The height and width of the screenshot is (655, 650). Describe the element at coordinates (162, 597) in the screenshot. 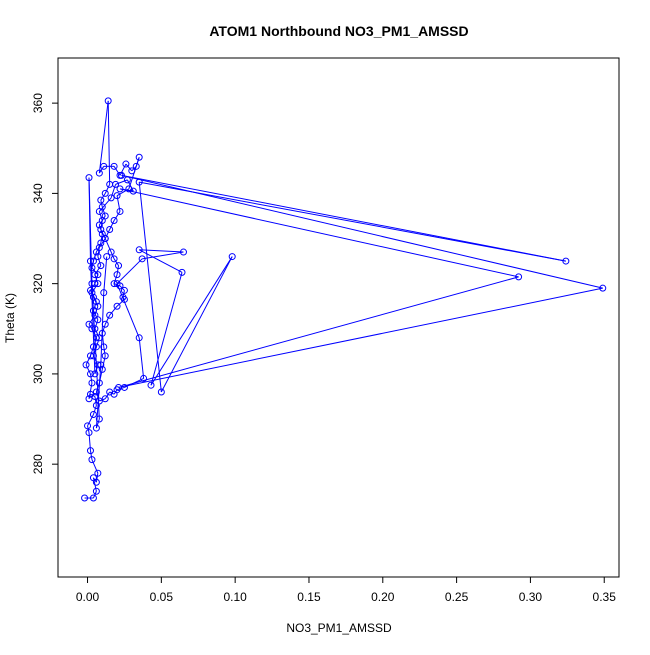

I see `x-tick-label: 0.05` at that location.